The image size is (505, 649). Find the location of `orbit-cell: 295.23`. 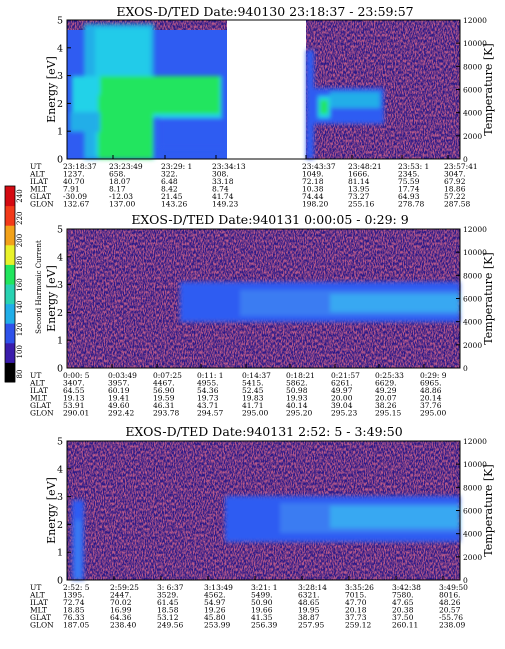

orbit-cell: 295.23 is located at coordinates (344, 413).